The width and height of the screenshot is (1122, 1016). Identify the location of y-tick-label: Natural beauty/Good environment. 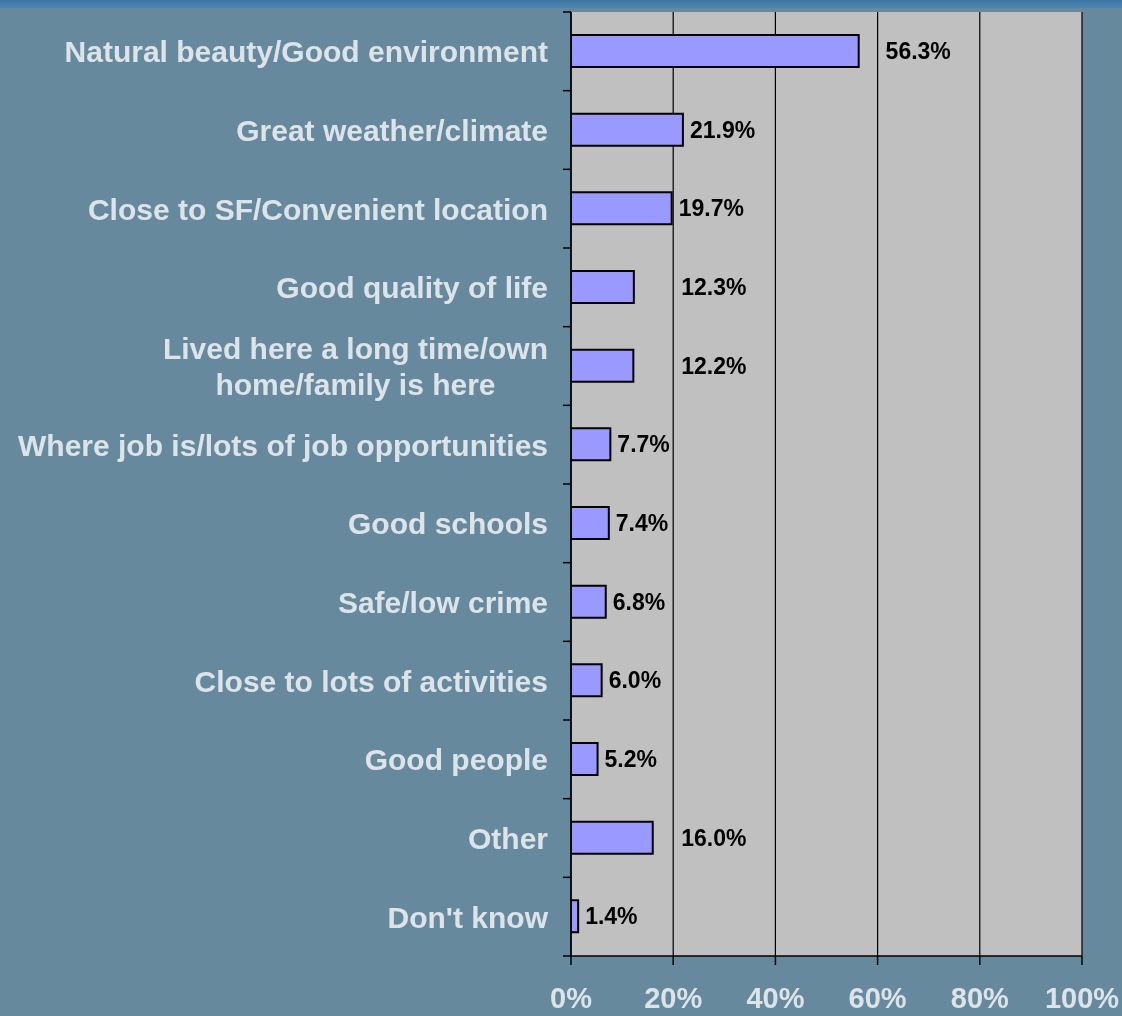
(306, 51).